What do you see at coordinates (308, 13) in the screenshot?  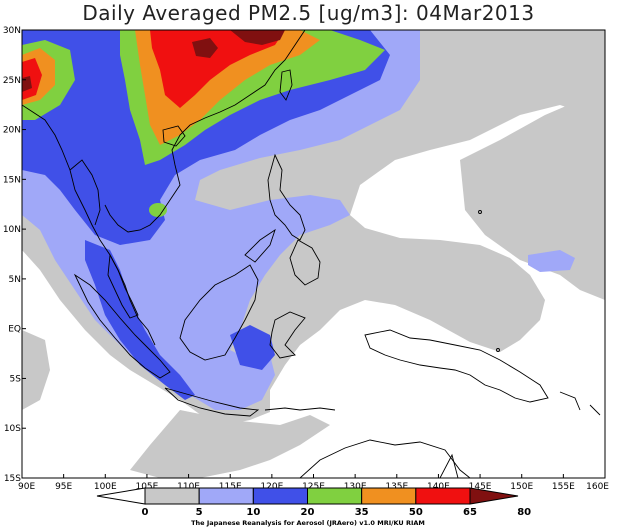 I see `map-title: Daily Averaged PM2.5 [ug/m3]: 04Mar2013` at bounding box center [308, 13].